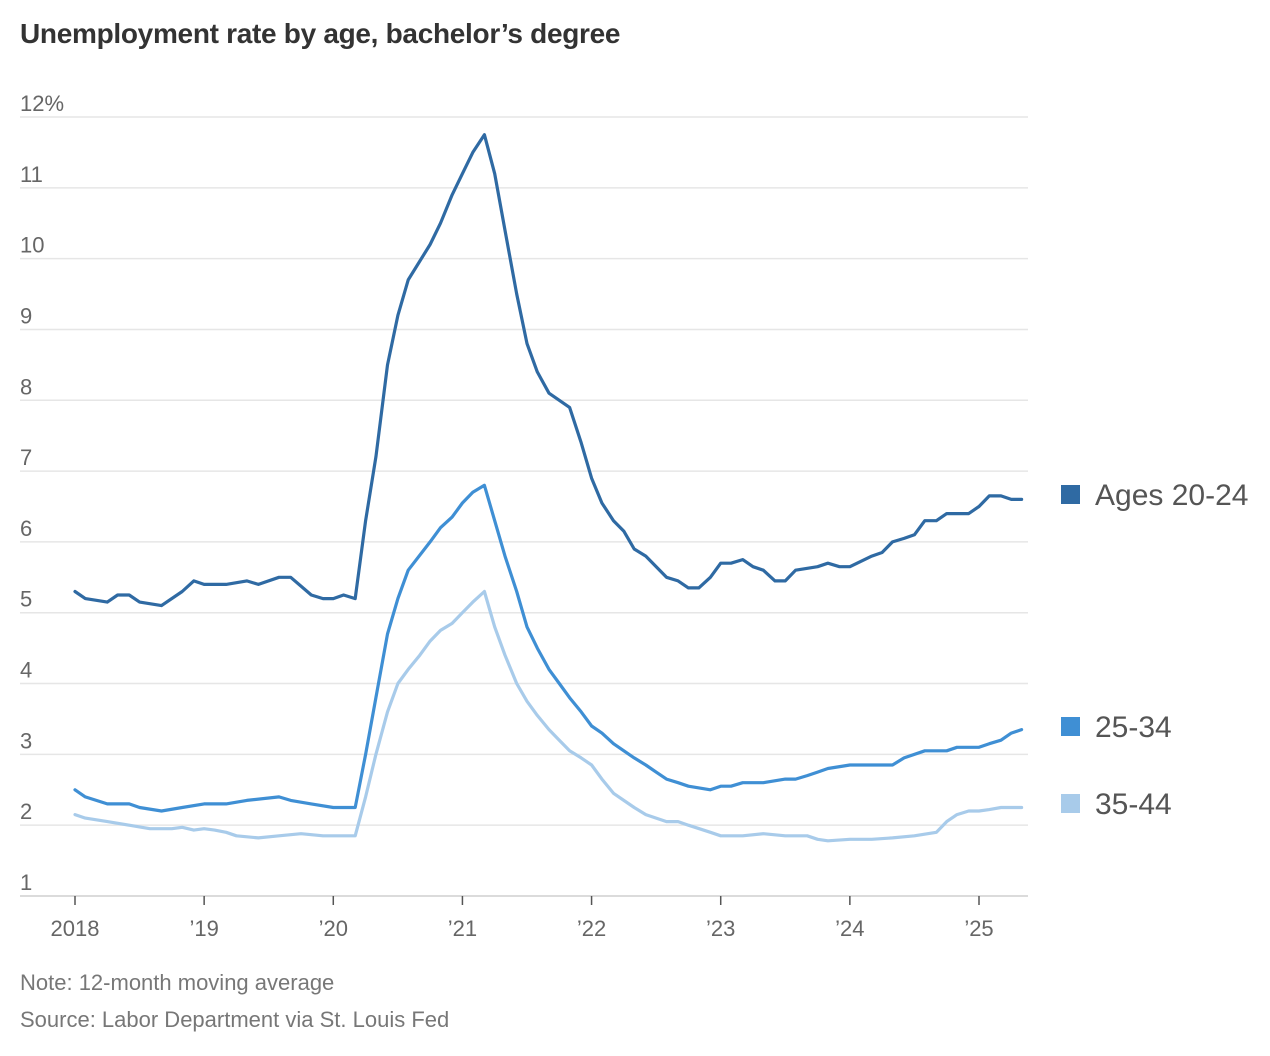  Describe the element at coordinates (1171, 495) in the screenshot. I see `legend-label: Ages 20-24` at that location.